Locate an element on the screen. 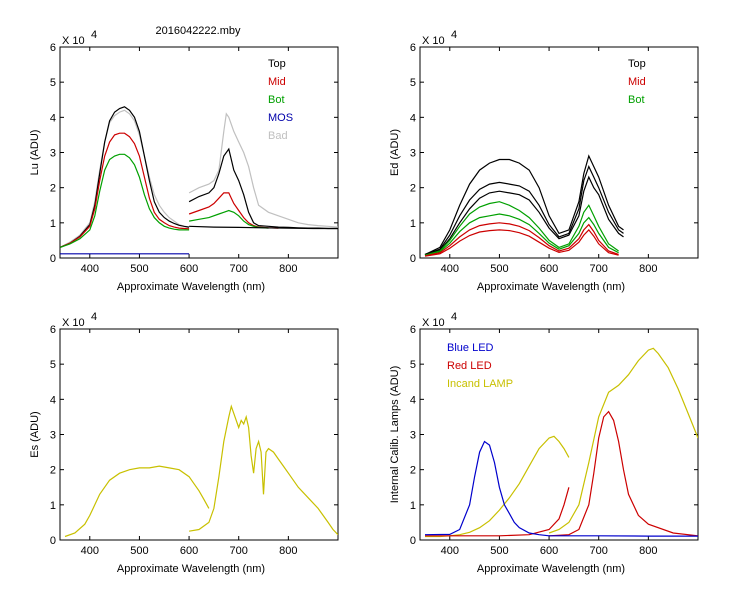 The height and width of the screenshot is (605, 750). legend-entry-bad: Bad is located at coordinates (278, 136).